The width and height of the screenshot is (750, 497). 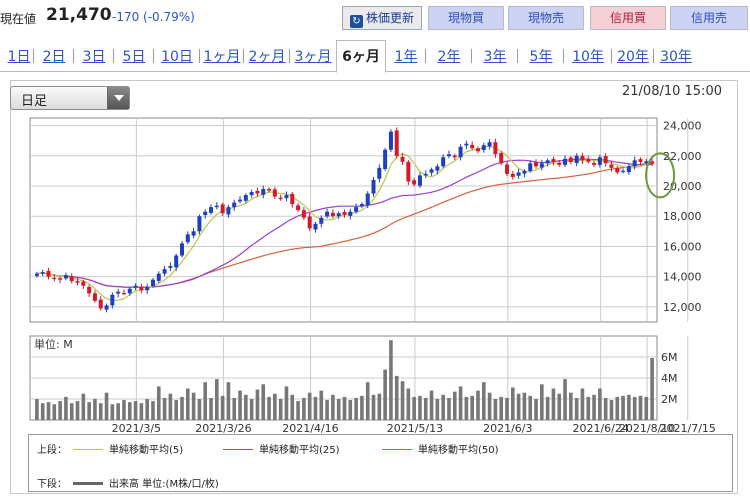 I want to click on period-tabs: 1日 2日 3日 5日 10日 1ヶ月 2ヶ月 3ヶ月 6ヶ月 1年 2年 3年 5年 10年 20年 30年, so click(x=375, y=56).